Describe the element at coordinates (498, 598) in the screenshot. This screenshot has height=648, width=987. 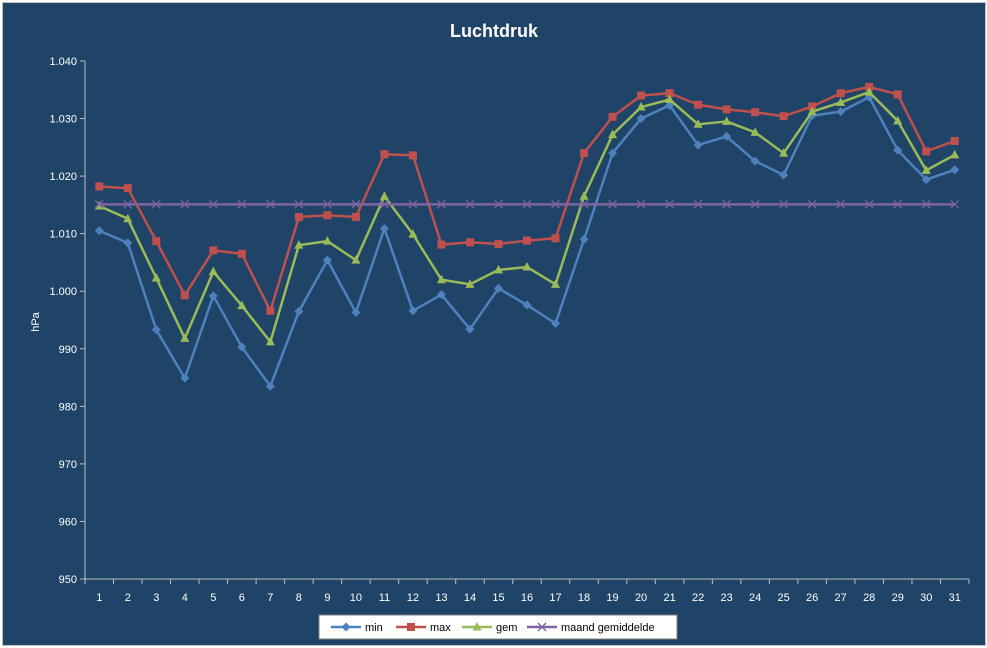
I see `x-tick-label: 15` at that location.